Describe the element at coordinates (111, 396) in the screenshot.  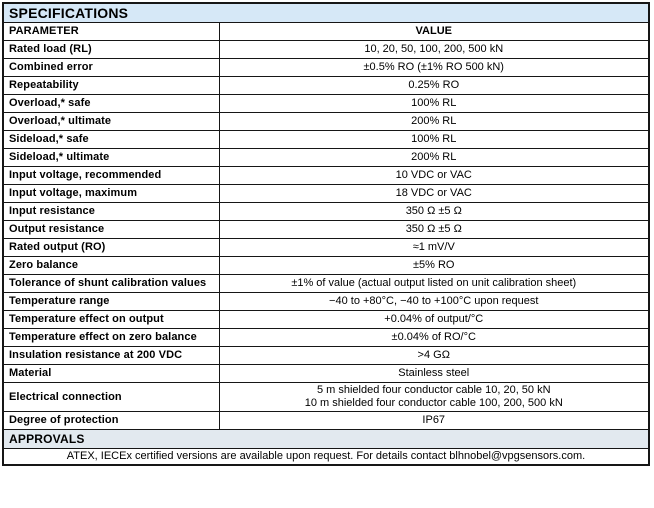
I see `parameter-cell: Electrical connection` at that location.